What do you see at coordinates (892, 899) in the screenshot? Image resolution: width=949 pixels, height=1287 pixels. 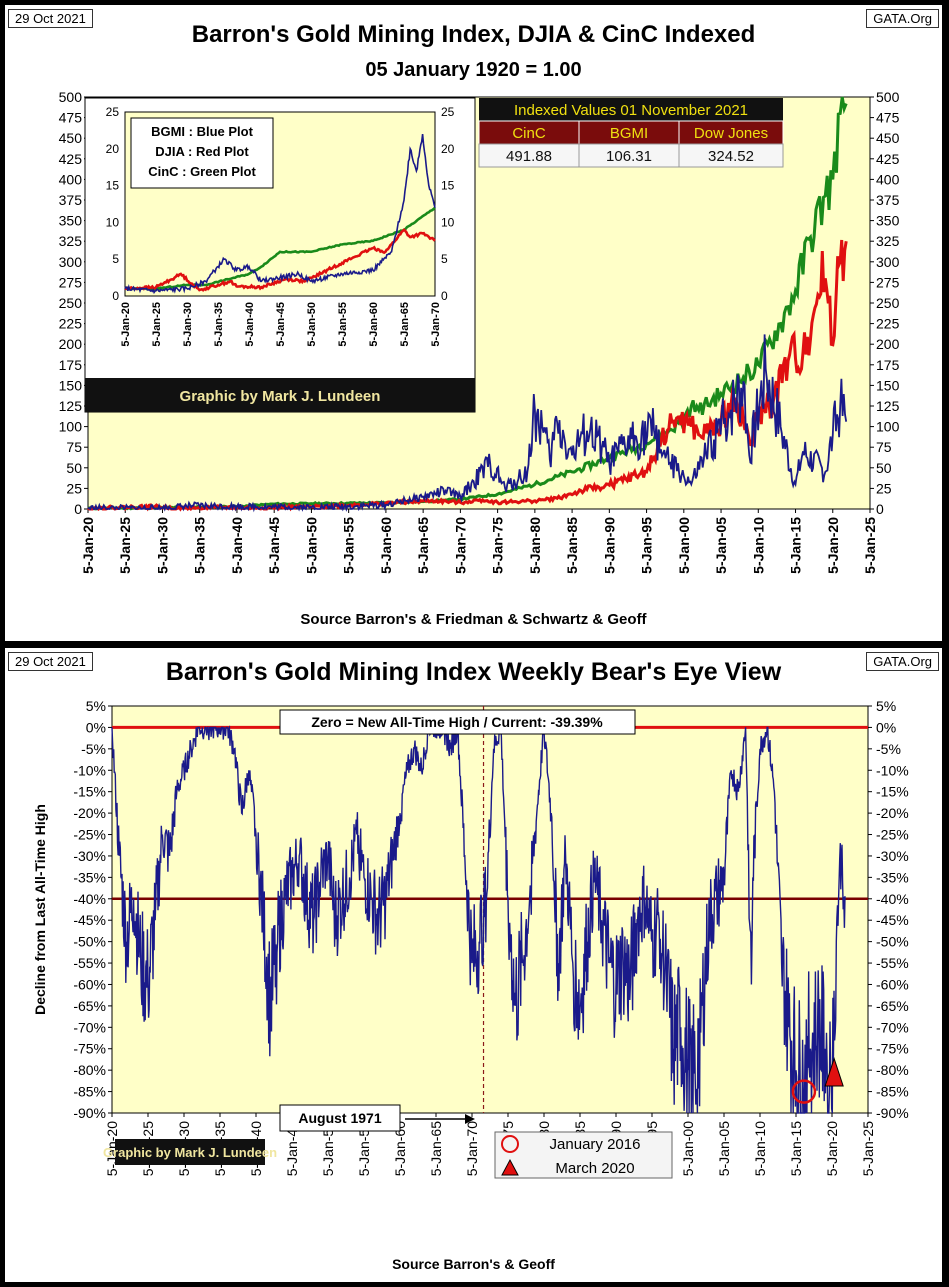 I see `bottom-y-tick-label-right: -40%` at bounding box center [892, 899].